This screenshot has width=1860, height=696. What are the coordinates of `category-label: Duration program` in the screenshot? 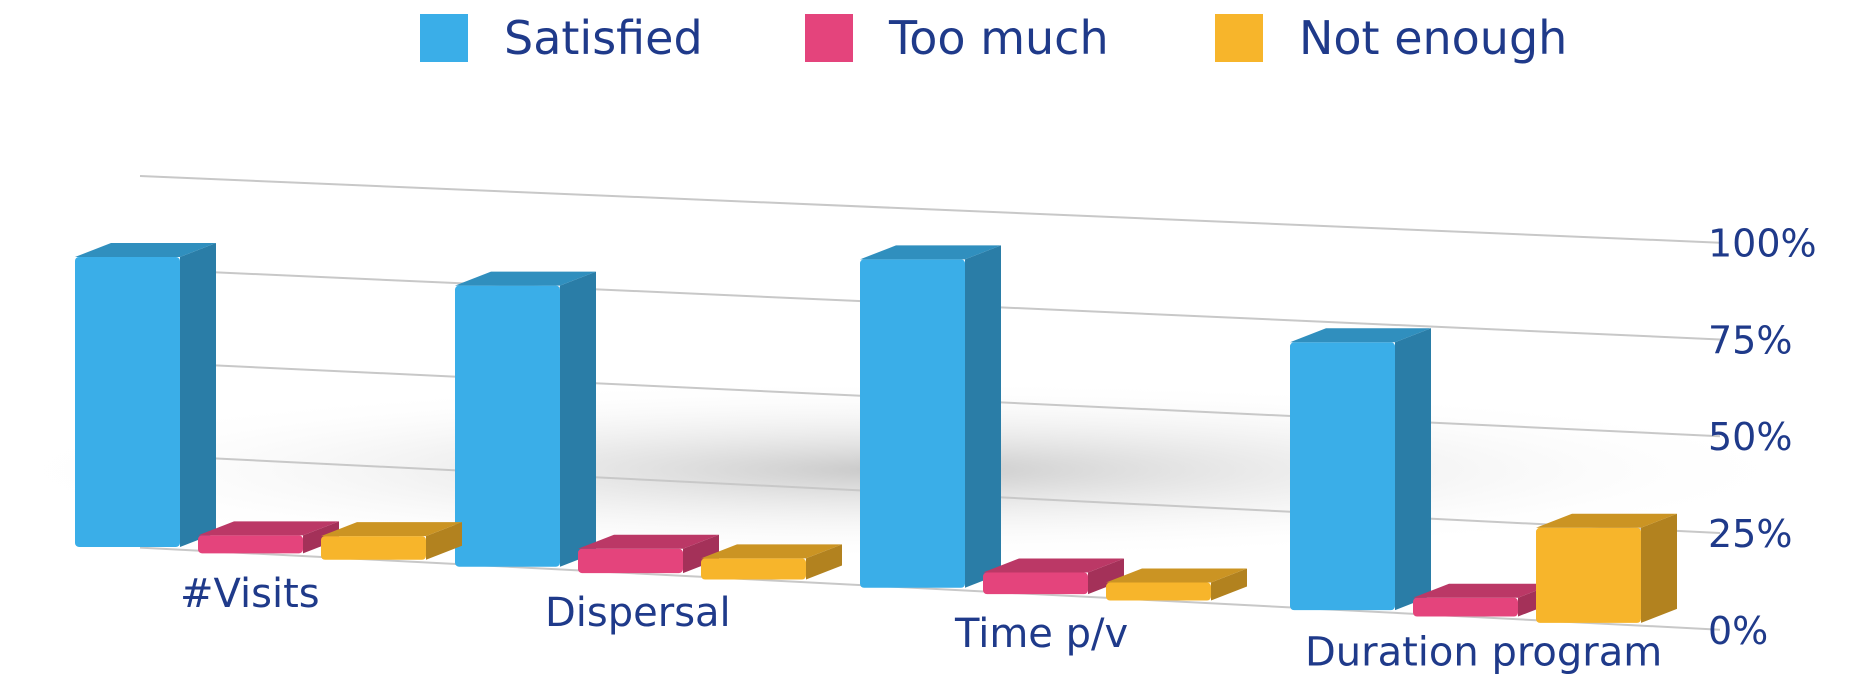 It's located at (1483, 652).